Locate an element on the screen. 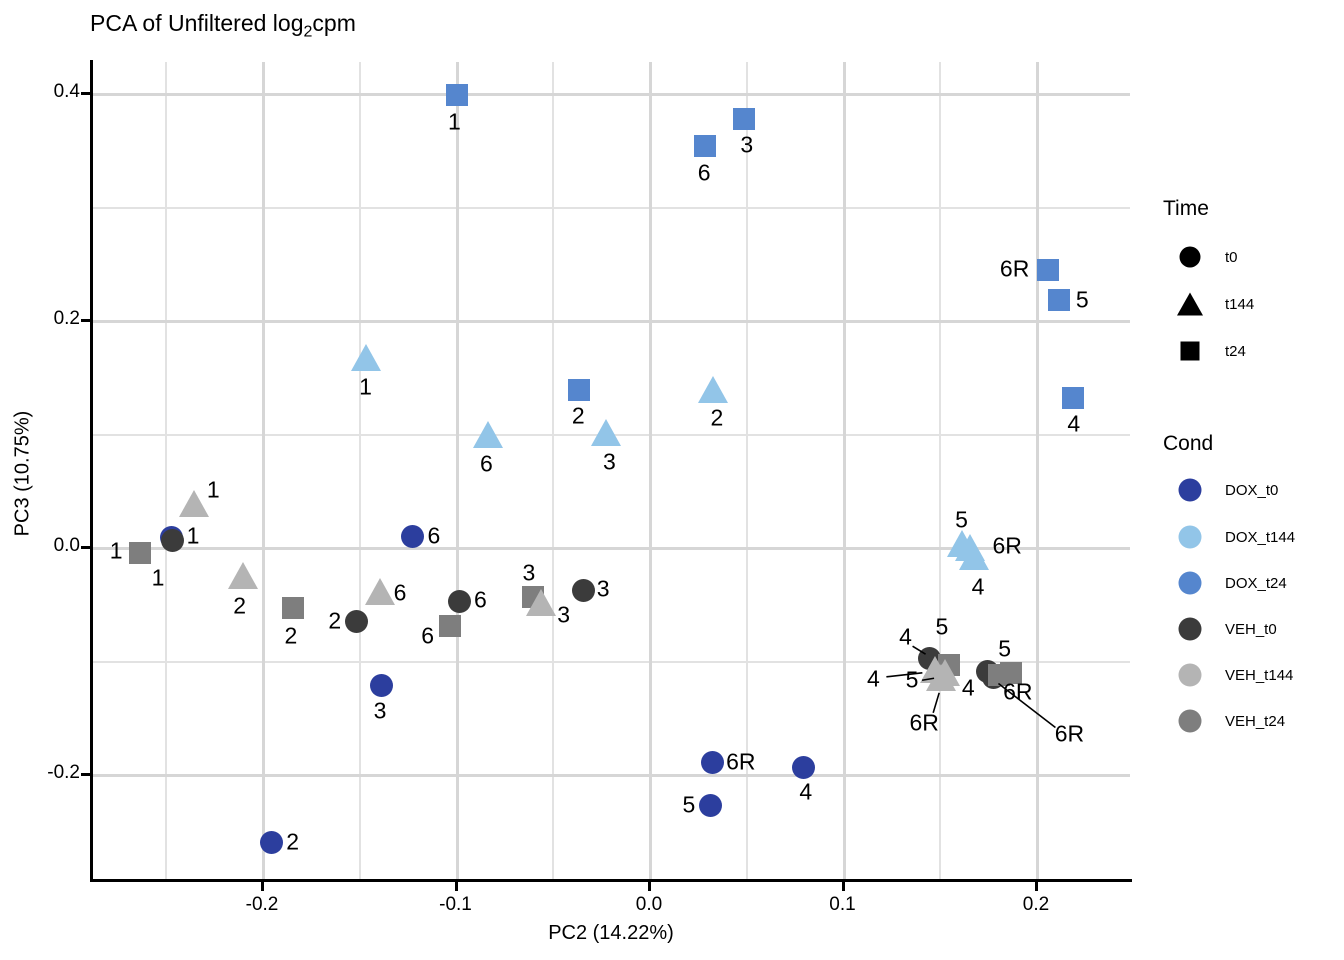 The image size is (1344, 960). point-VEH_t24-6R is located at coordinates (1010, 672).